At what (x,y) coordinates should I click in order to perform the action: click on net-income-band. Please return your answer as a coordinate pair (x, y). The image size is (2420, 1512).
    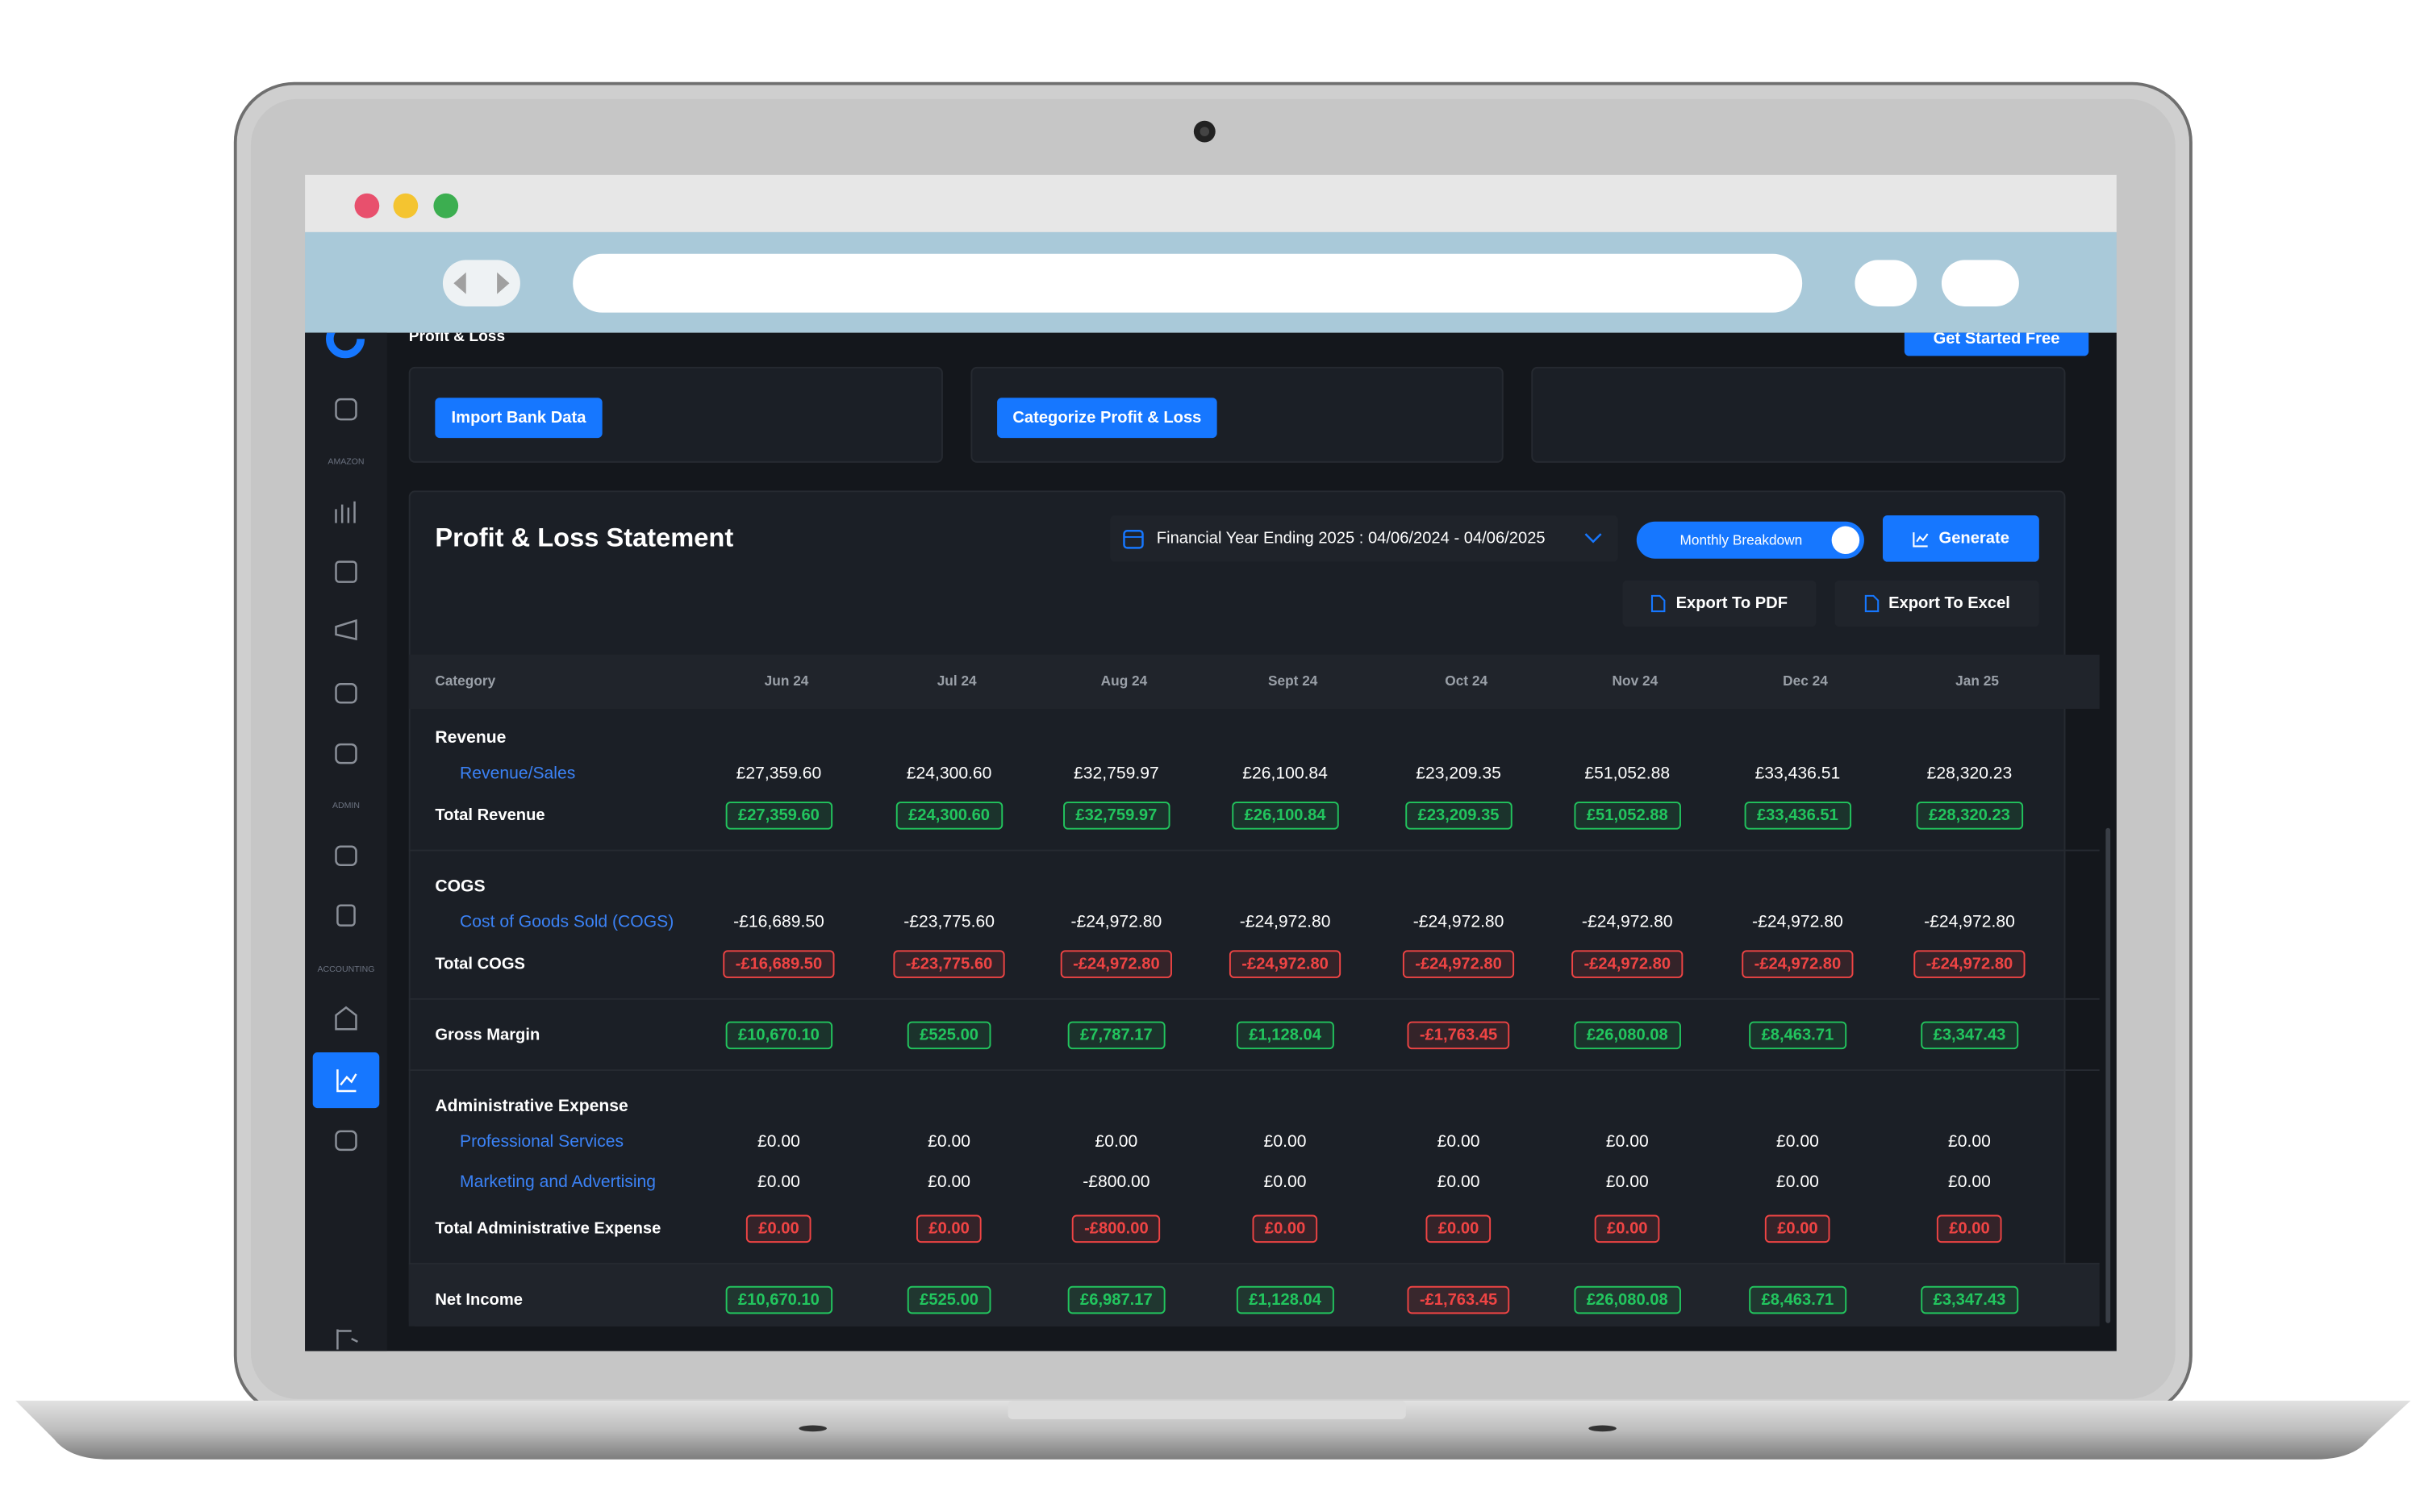
    Looking at the image, I should click on (1254, 1295).